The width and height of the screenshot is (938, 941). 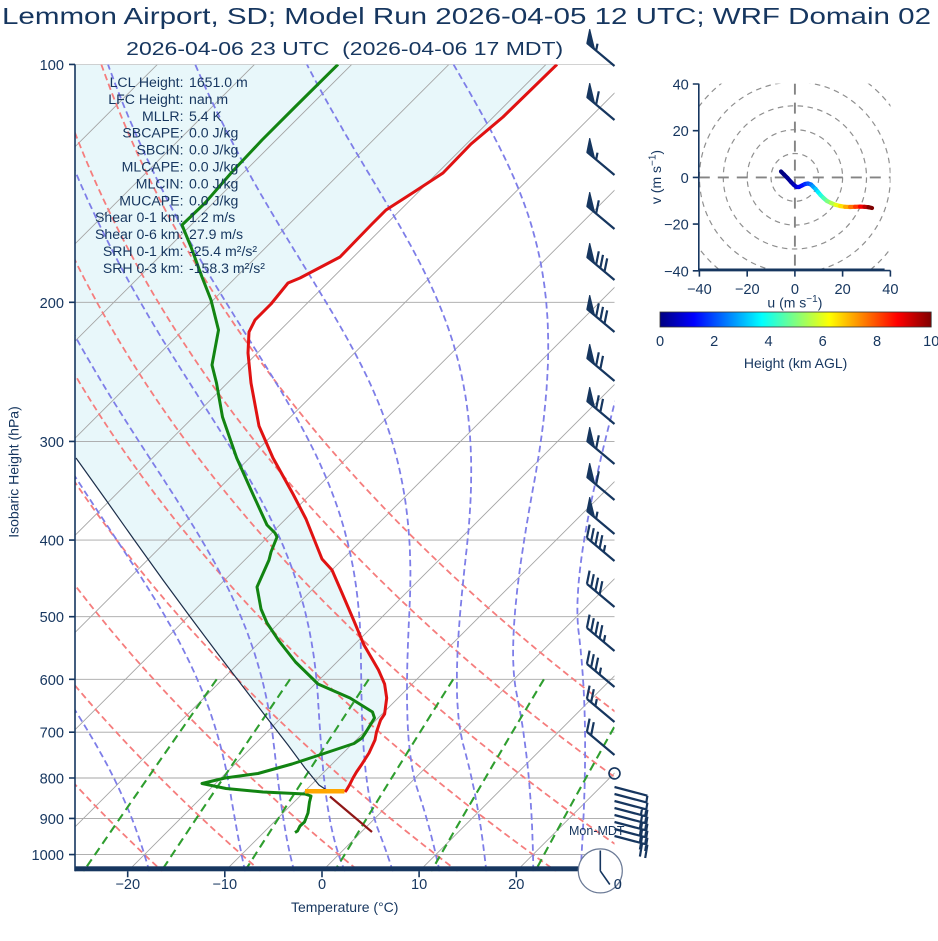 I want to click on svg-text: Isobaric Height (hPa), so click(x=14, y=472).